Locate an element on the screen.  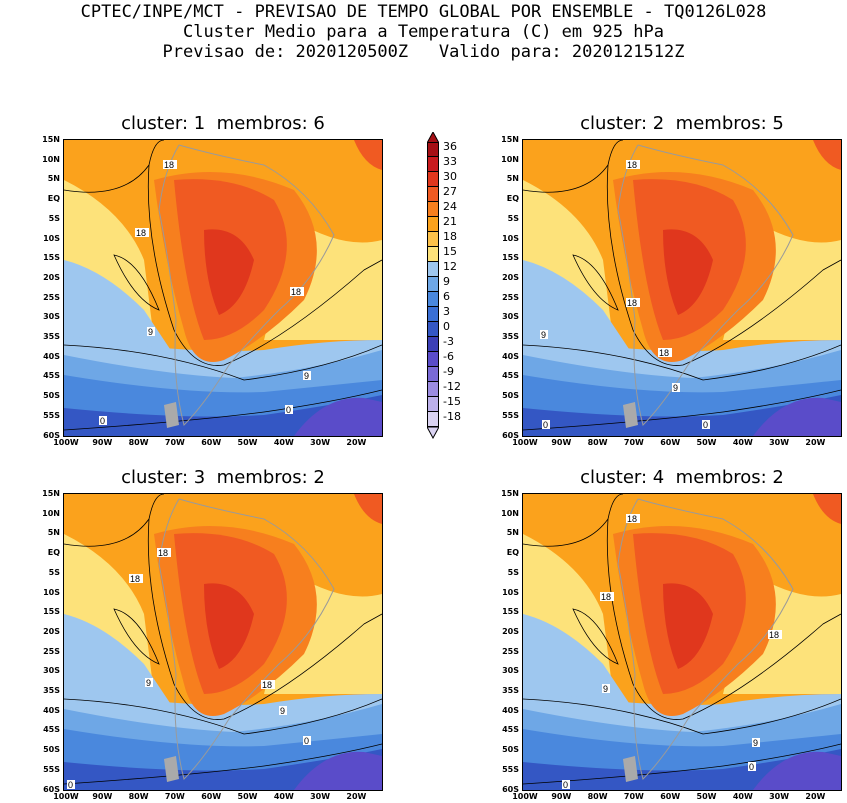
colorbar-label: -6 is located at coordinates (448, 356).